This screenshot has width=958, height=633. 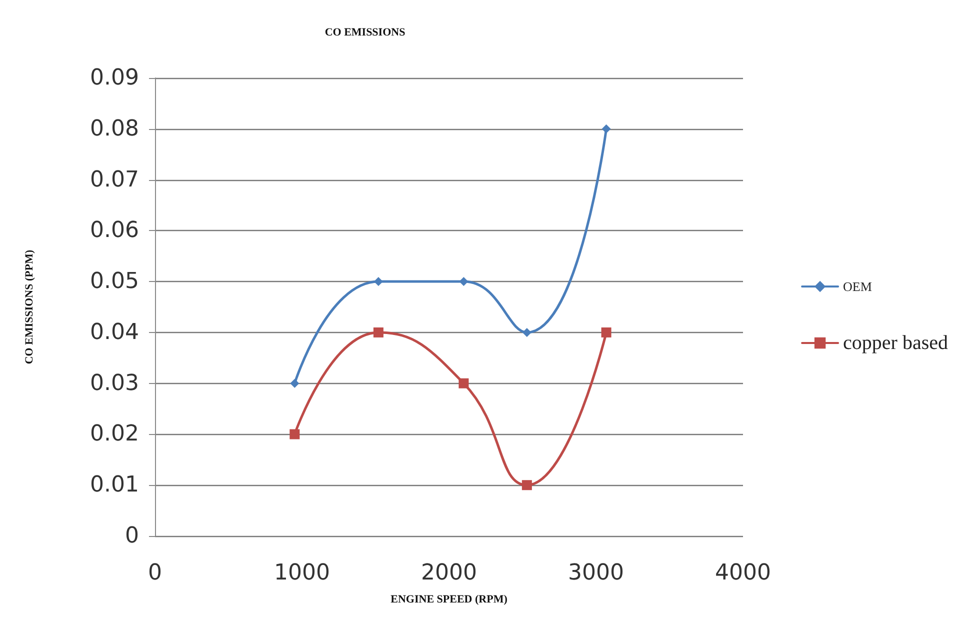 What do you see at coordinates (114, 129) in the screenshot?
I see `y-tick-label: 0.08` at bounding box center [114, 129].